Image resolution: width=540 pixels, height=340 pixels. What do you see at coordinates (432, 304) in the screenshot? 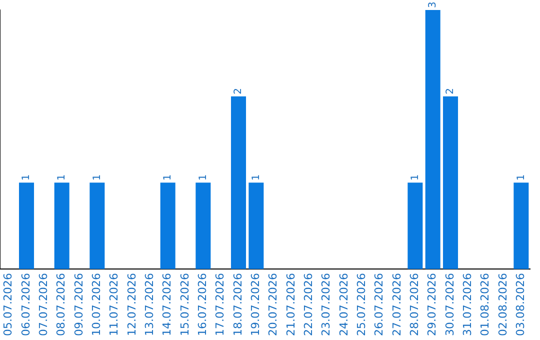
I see `x-tick-label: 29.07.2026` at bounding box center [432, 304].